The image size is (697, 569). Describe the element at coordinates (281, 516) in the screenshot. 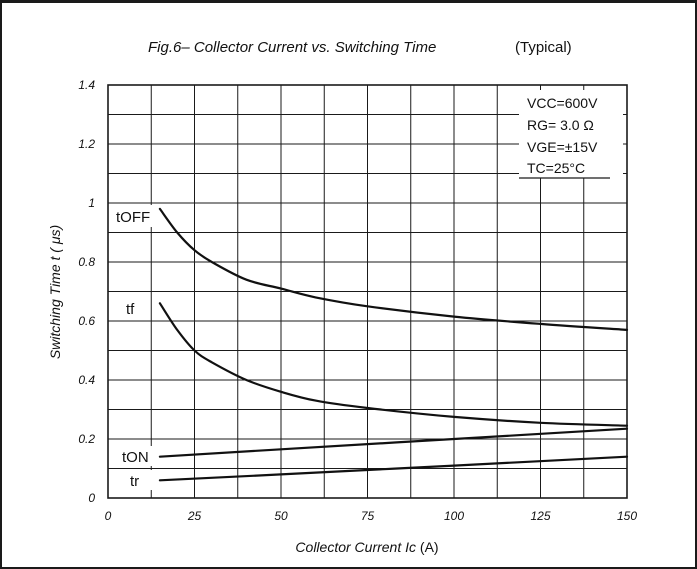

I see `x-tick-label: 50` at that location.